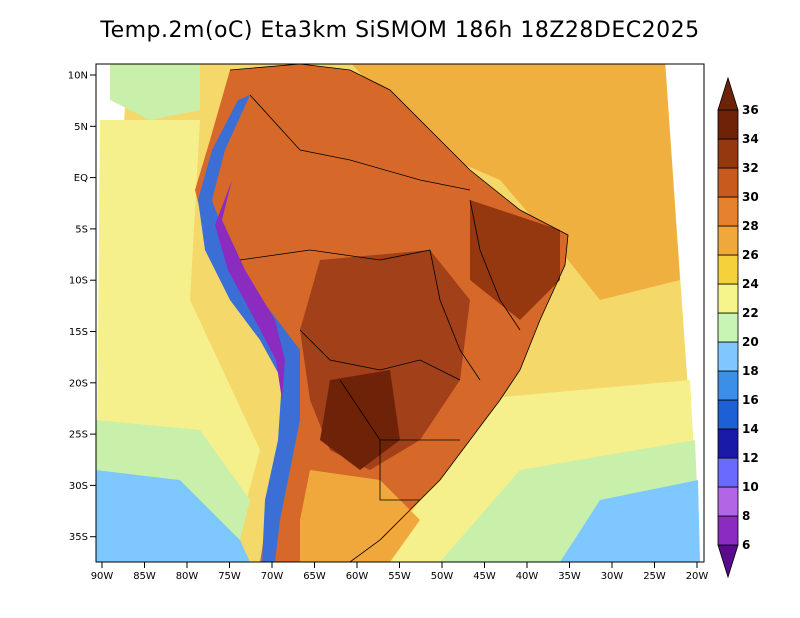 The image size is (800, 618). What do you see at coordinates (78, 281) in the screenshot?
I see `lat-tick-label: 10S` at bounding box center [78, 281].